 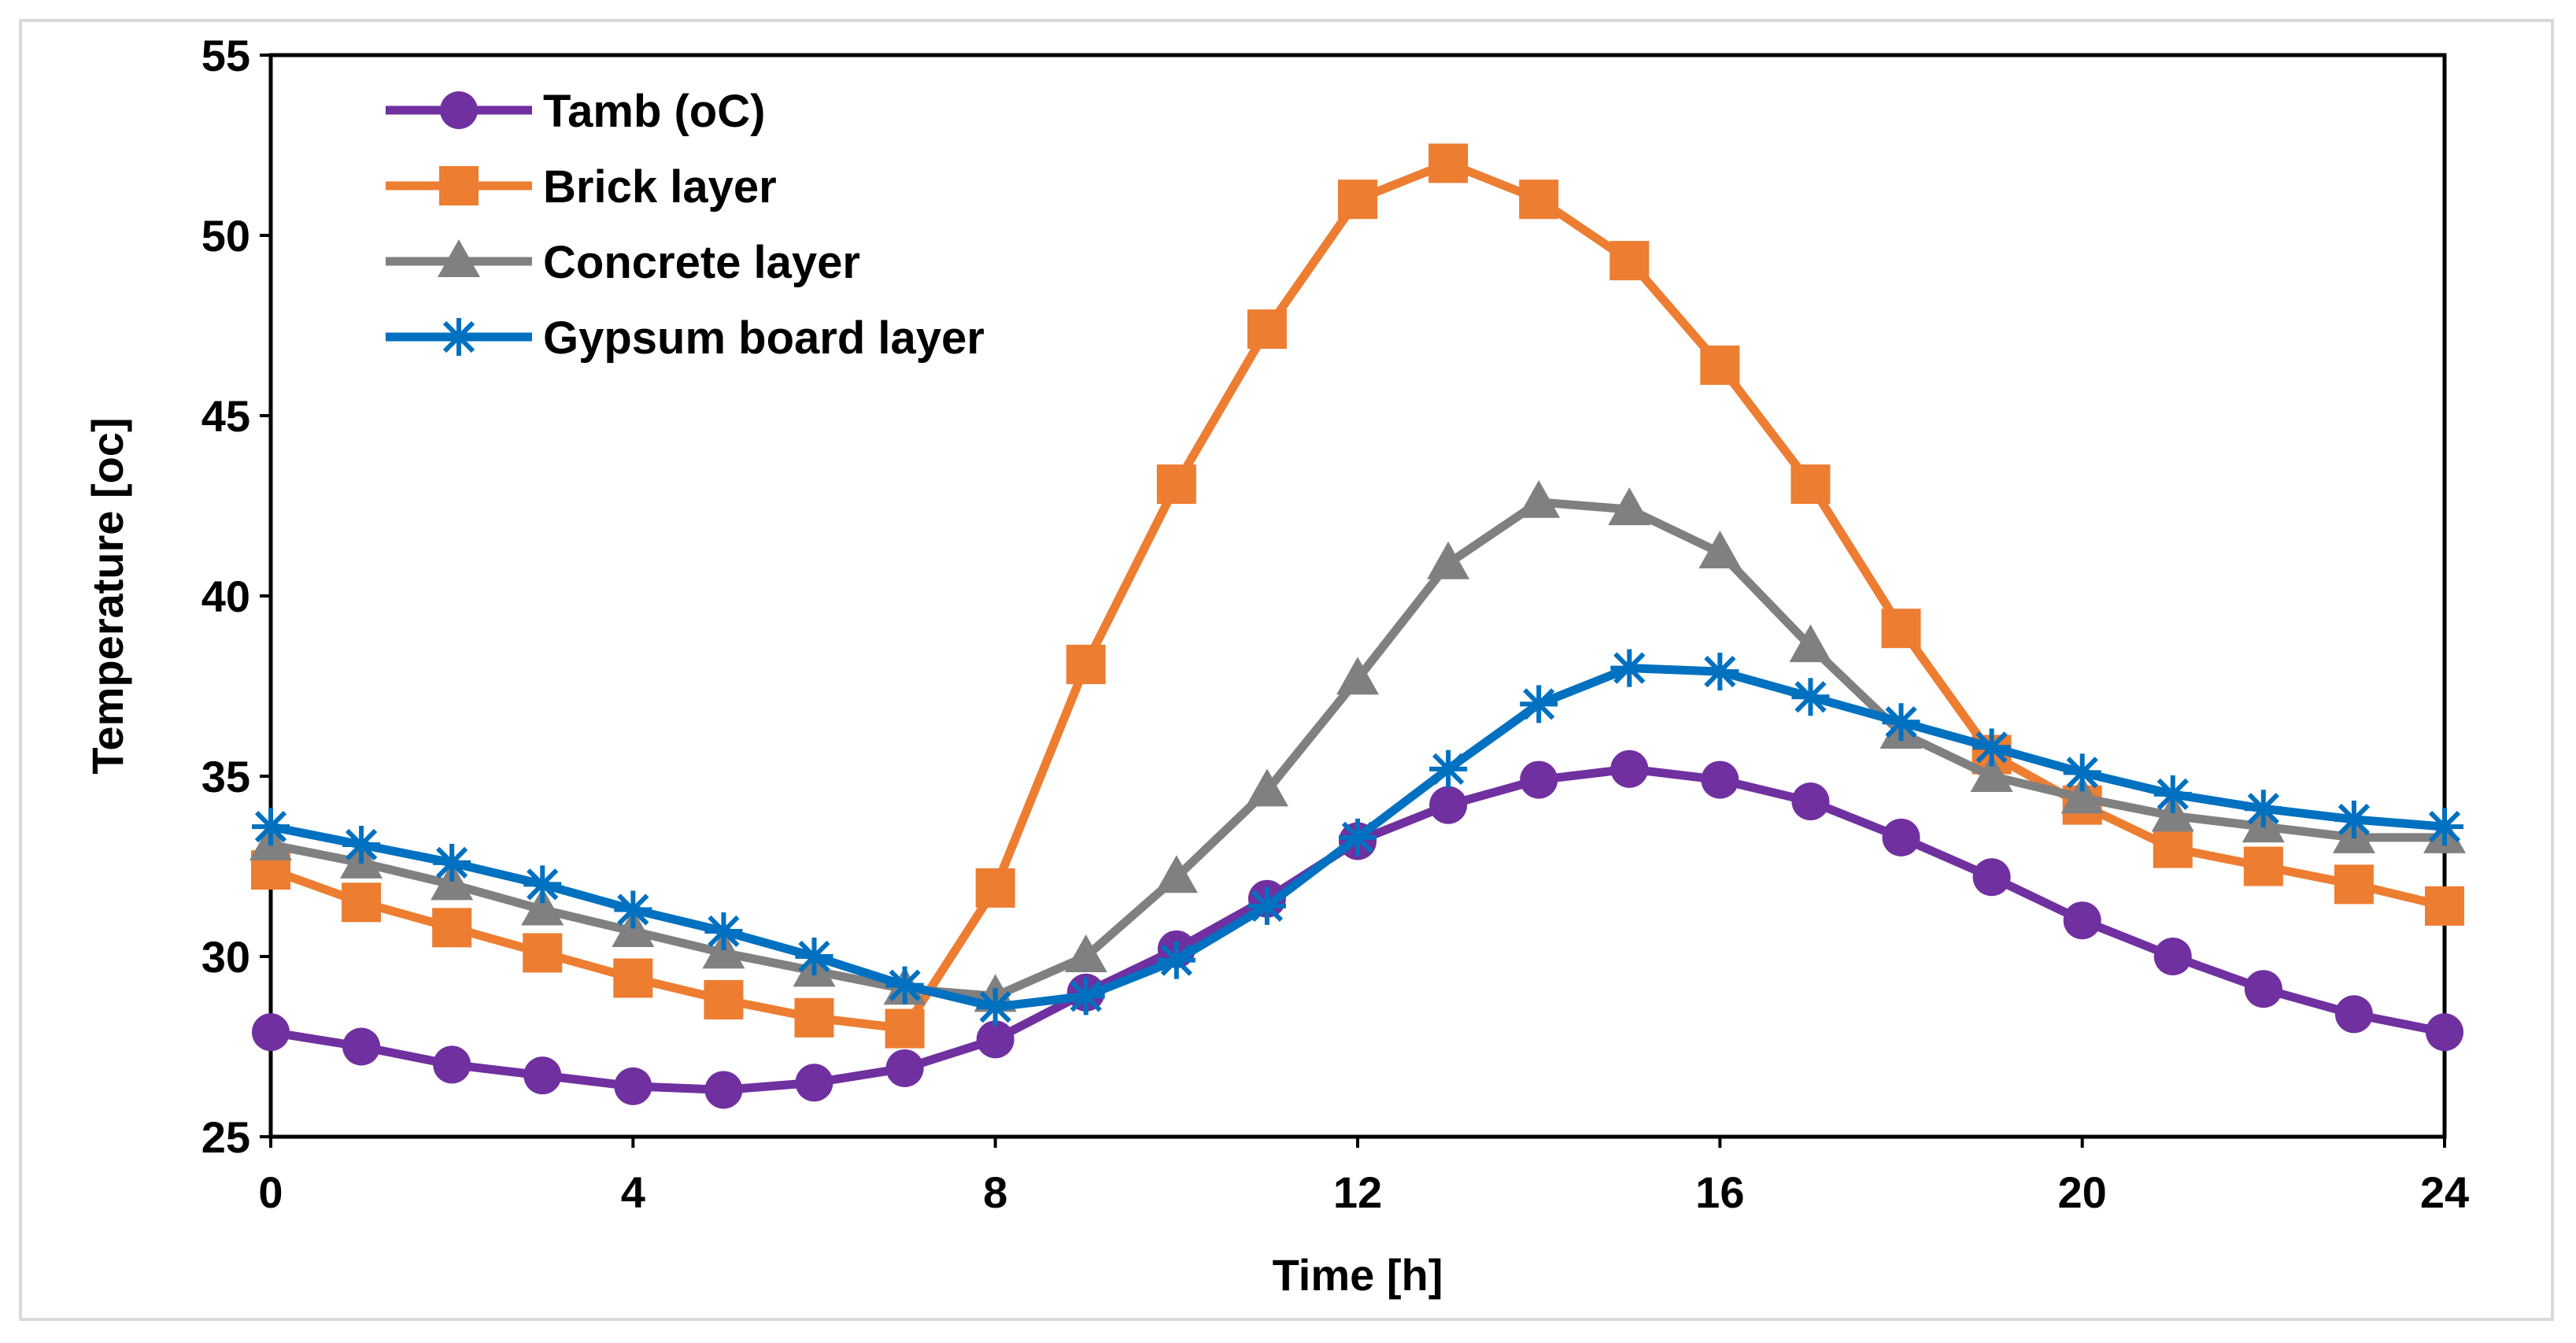 I want to click on x-tick-label: 24, so click(x=2444, y=1192).